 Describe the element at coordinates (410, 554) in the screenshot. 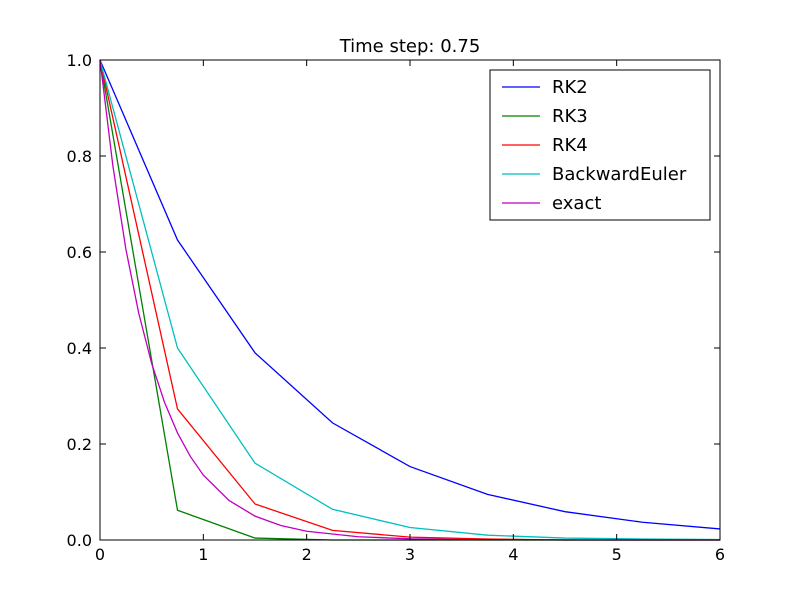

I see `x-tick-label: 3` at that location.